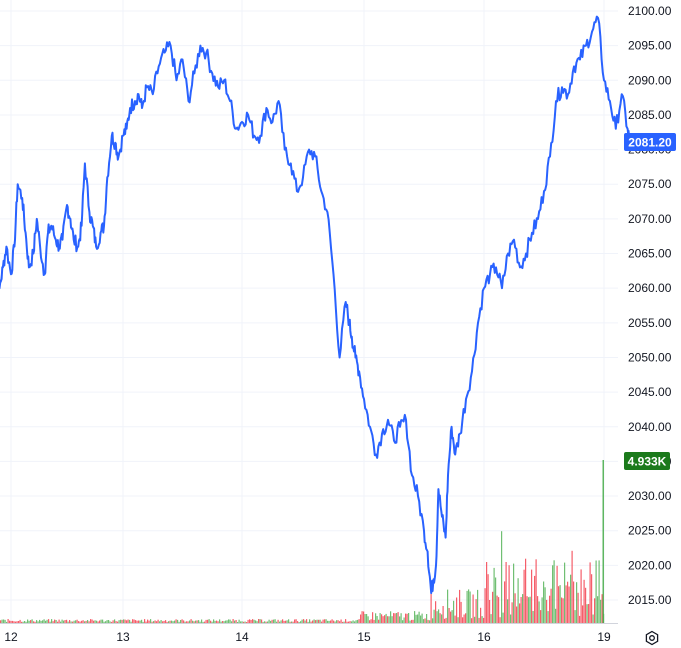 This screenshot has height=648, width=681. I want to click on y-tick-label: 2050.00, so click(650, 357).